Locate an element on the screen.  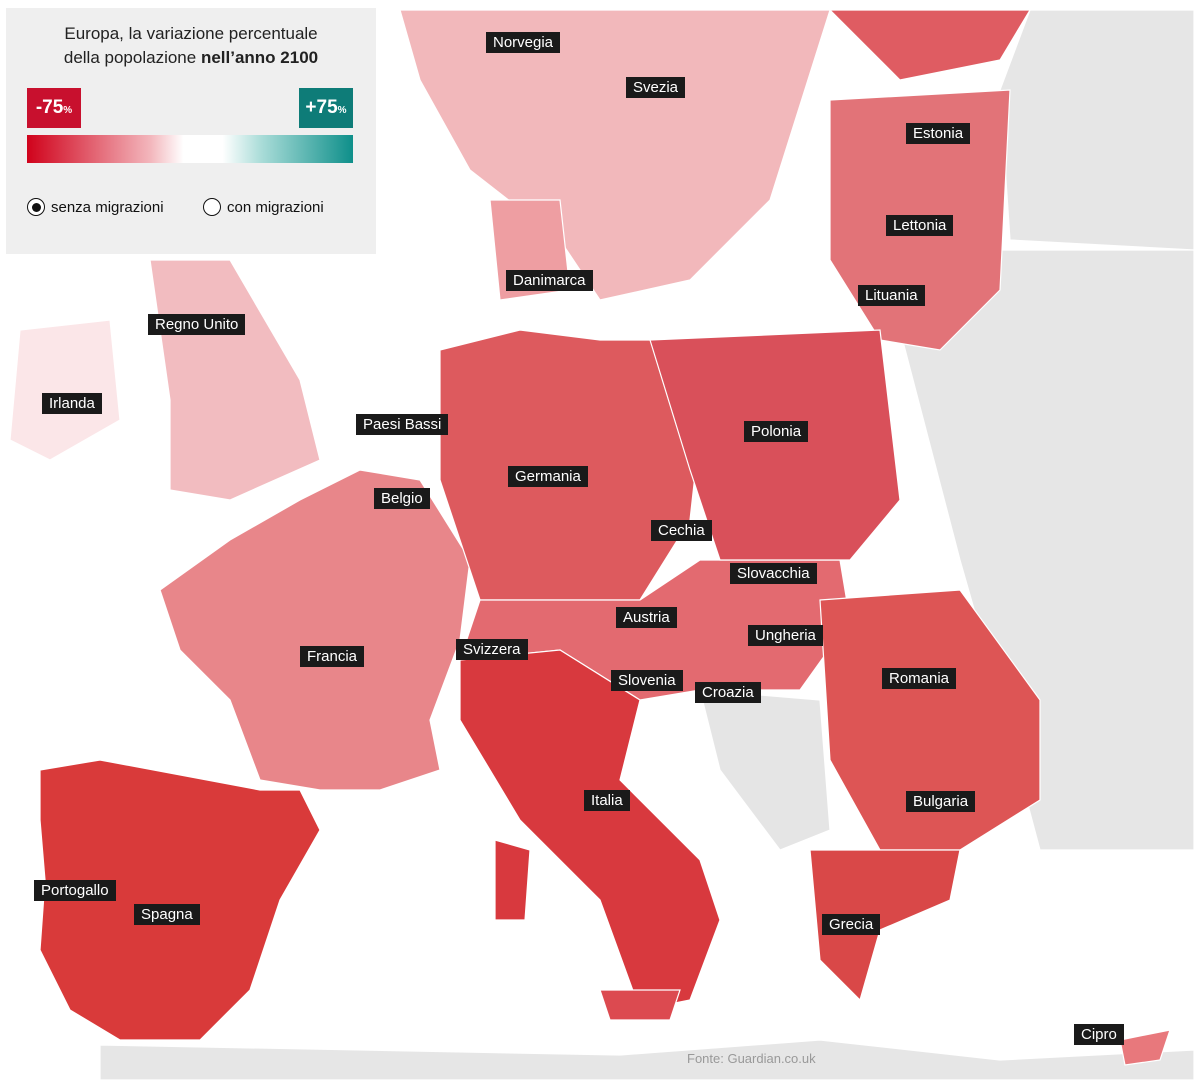
country-label: Germania is located at coordinates (548, 476).